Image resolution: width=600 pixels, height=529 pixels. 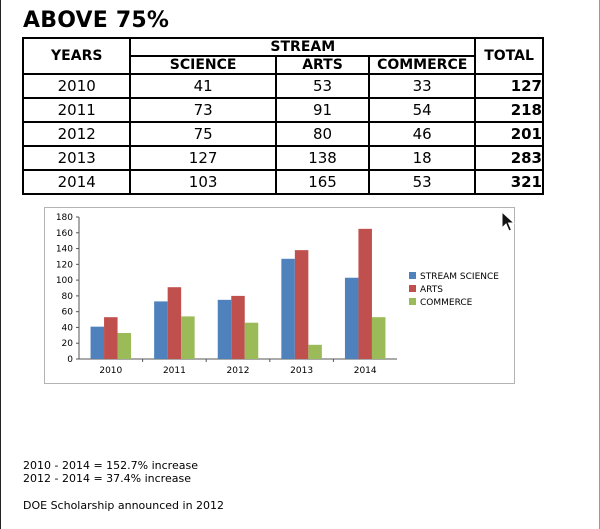 I want to click on y-tick-label: 0, so click(x=70, y=360).